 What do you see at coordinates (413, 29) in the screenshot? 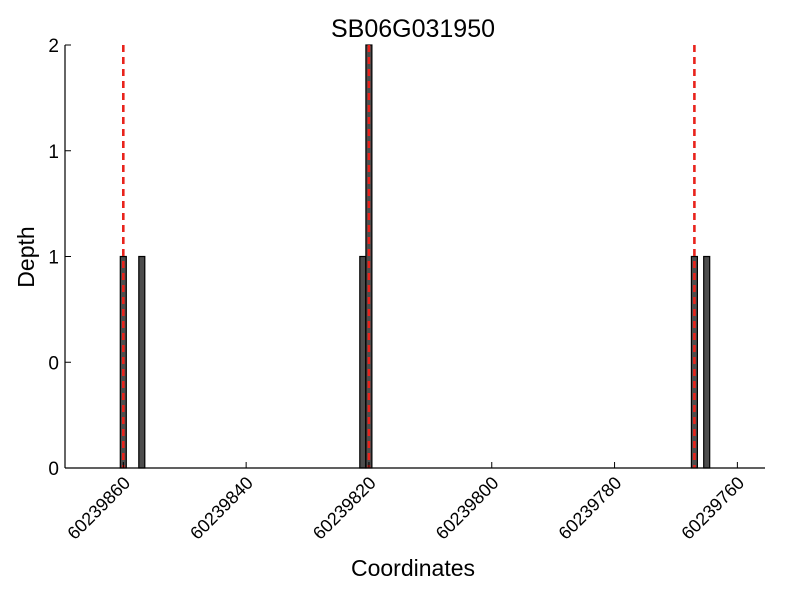
I see `chart-title: SB06G031950` at bounding box center [413, 29].